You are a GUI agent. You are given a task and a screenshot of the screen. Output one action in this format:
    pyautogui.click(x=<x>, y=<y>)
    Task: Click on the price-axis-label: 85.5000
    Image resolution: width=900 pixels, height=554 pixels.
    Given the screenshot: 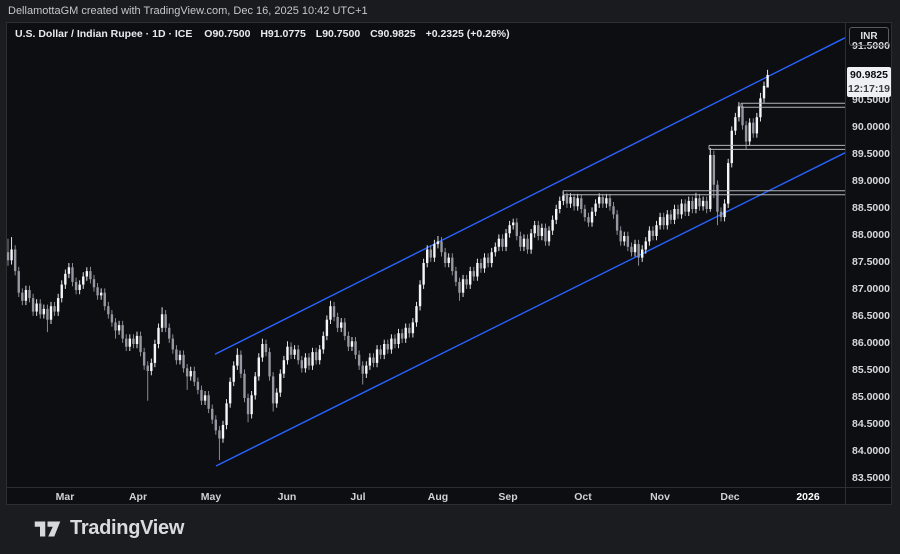 What is the action you would take?
    pyautogui.click(x=871, y=370)
    